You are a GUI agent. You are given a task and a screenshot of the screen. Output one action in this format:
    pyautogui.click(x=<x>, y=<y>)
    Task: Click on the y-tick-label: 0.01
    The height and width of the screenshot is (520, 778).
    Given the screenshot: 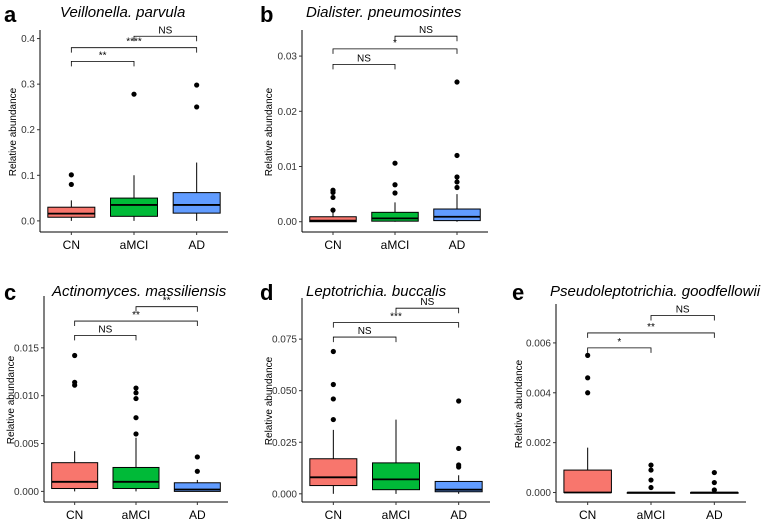 What is the action you would take?
    pyautogui.click(x=288, y=167)
    